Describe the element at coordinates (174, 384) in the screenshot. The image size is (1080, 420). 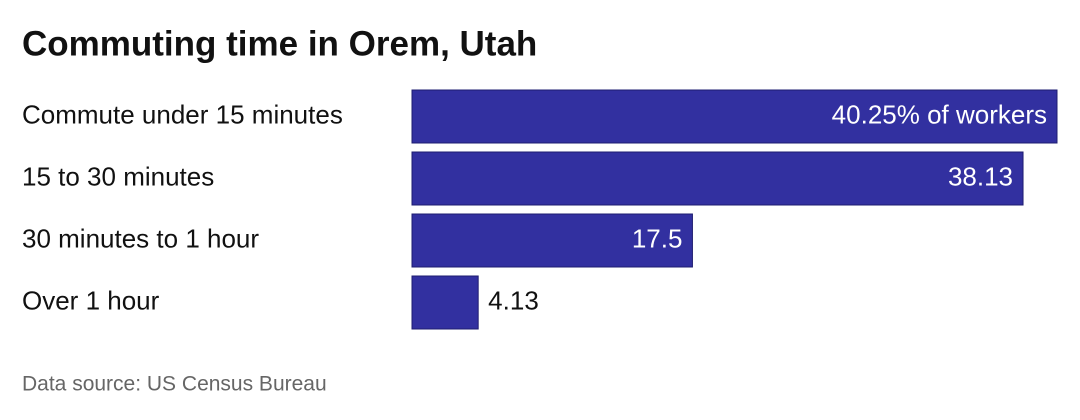
I see `source-note: Data source: US Census Bureau` at that location.